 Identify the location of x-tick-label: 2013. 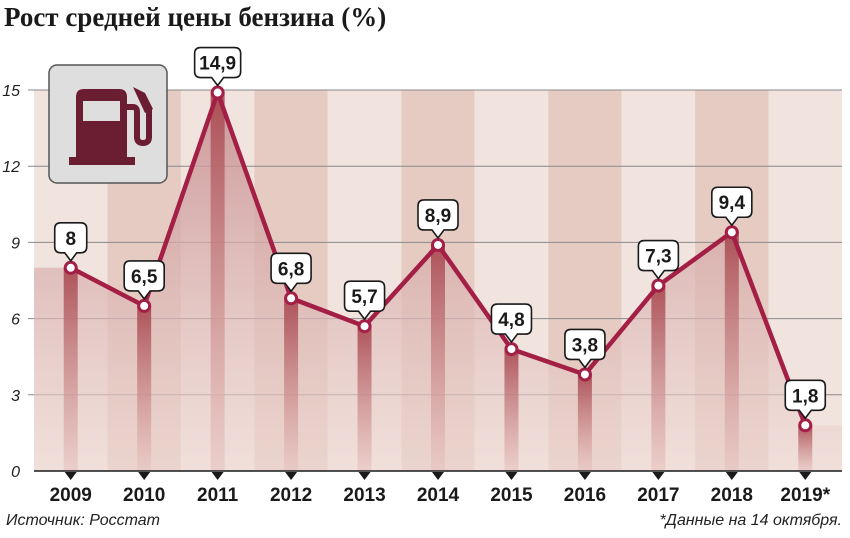
(364, 495).